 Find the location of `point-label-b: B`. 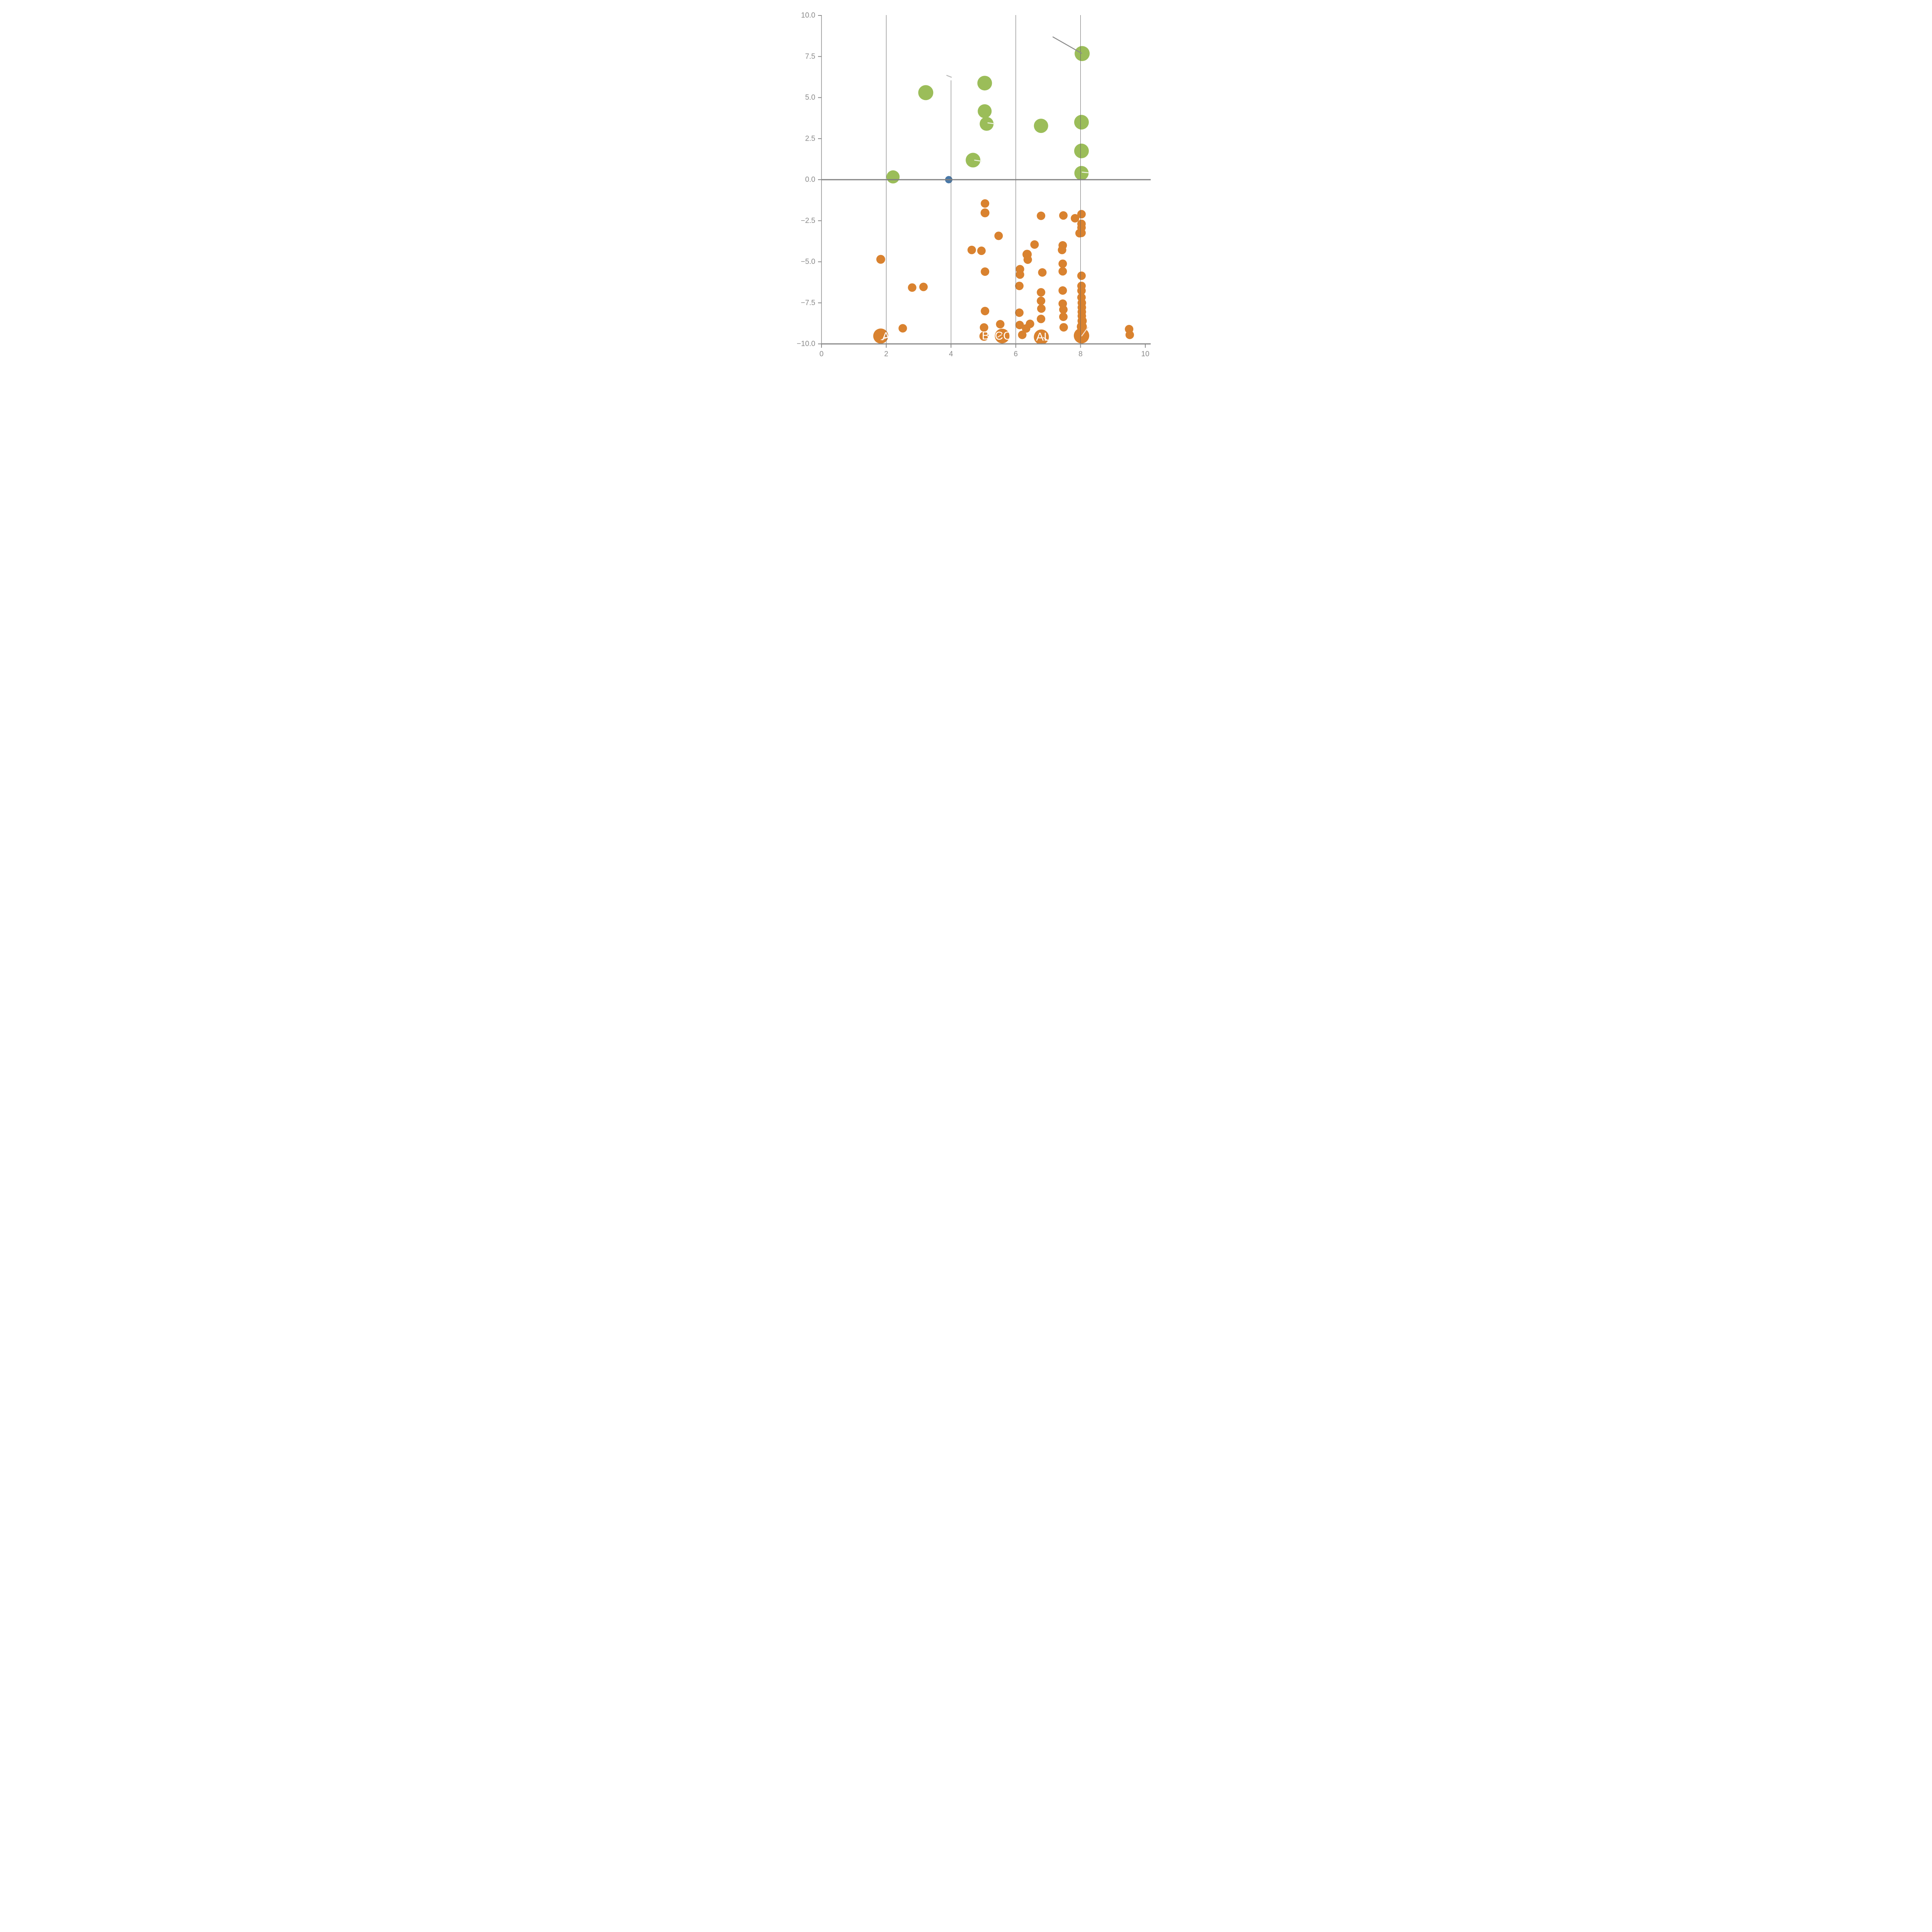

point-label-b: B is located at coordinates (986, 335).